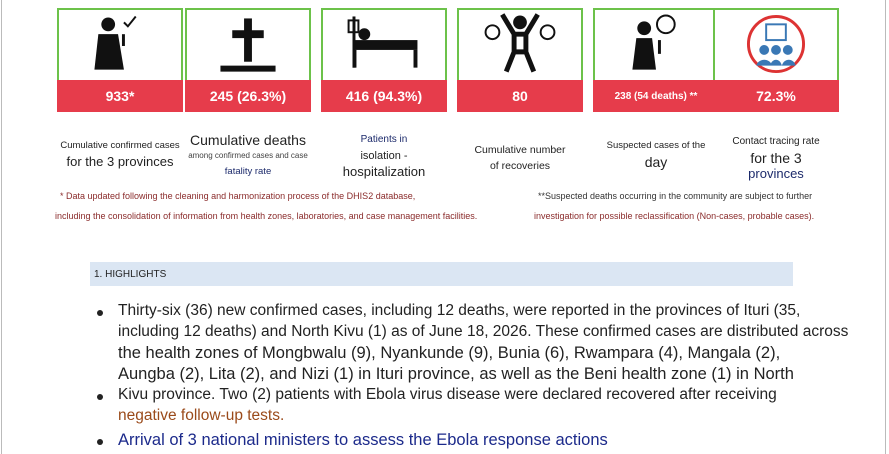 The height and width of the screenshot is (454, 889). Describe the element at coordinates (248, 171) in the screenshot. I see `card-label-line: fatality rate` at that location.